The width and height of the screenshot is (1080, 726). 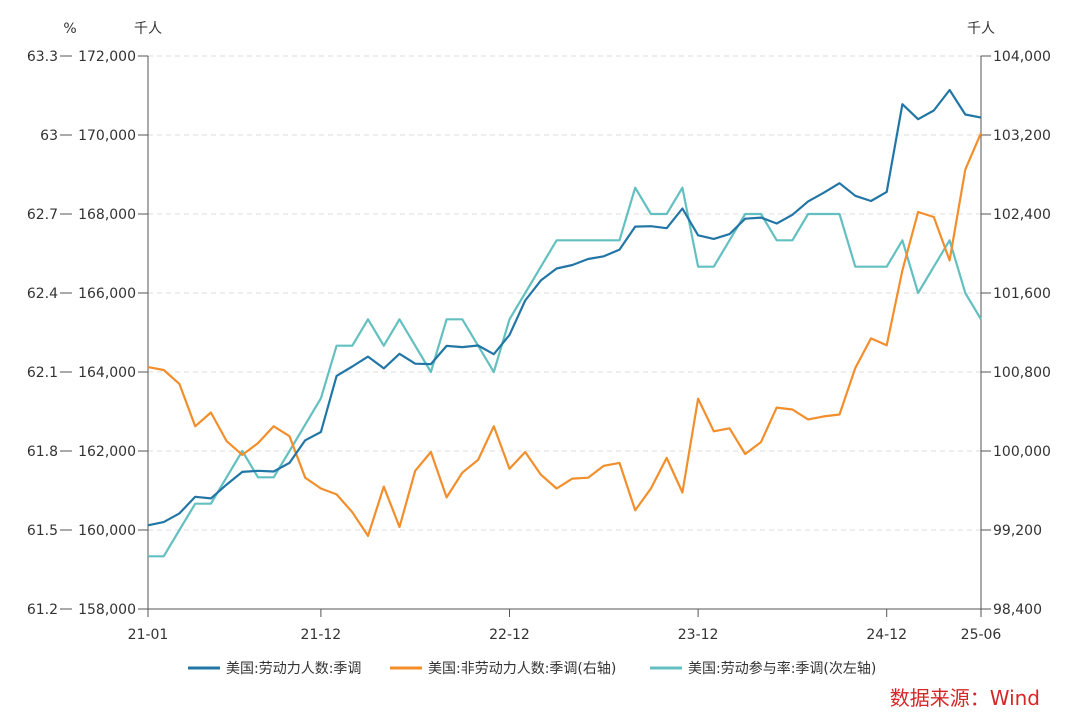 What do you see at coordinates (1022, 215) in the screenshot?
I see `right-tick-label: 102,400` at bounding box center [1022, 215].